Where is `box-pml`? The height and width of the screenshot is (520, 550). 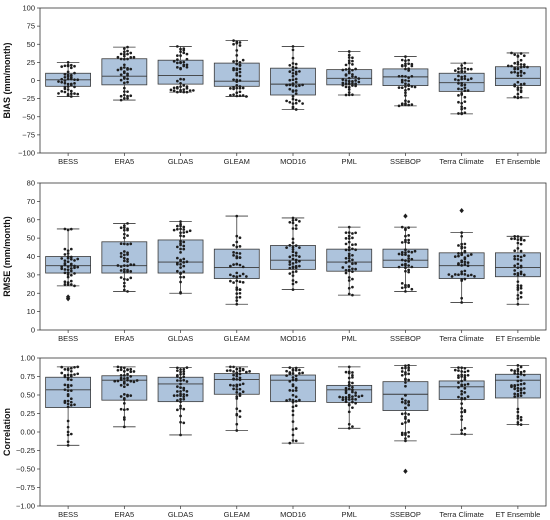
box-pml is located at coordinates (349, 261).